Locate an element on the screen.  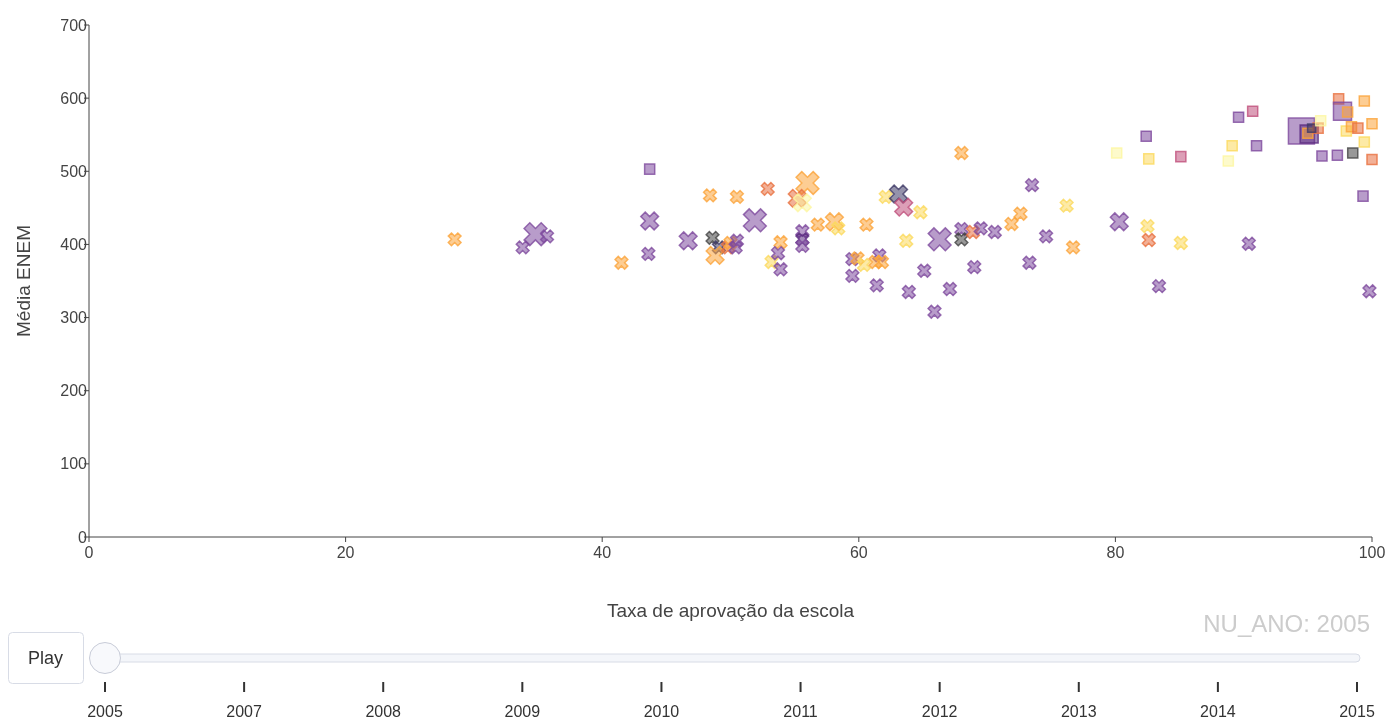
text: 2013 is located at coordinates (1078, 711).